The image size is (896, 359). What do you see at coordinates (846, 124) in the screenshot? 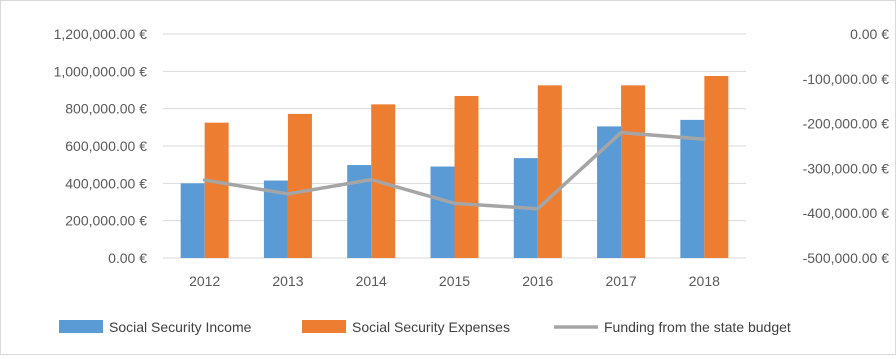
I see `right-tick-label: -200,000.00 €` at bounding box center [846, 124].